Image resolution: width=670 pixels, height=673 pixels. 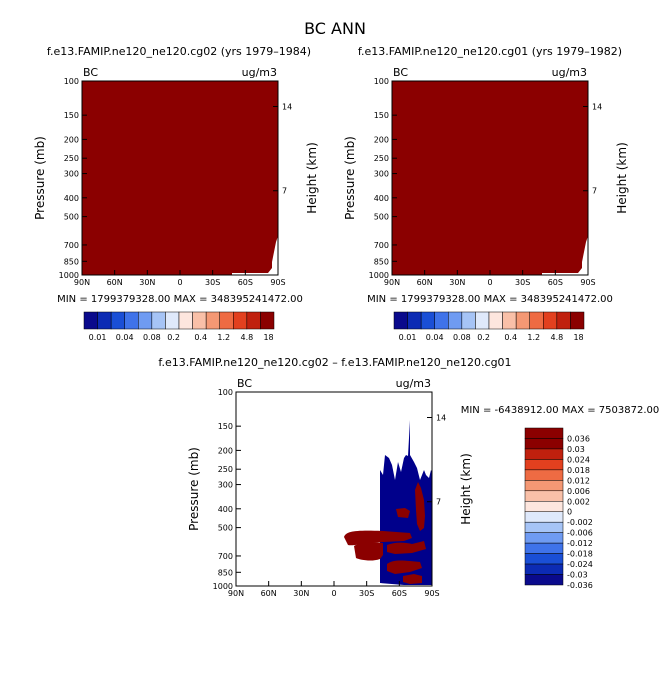 I want to click on y-tick-label: 250, so click(x=71, y=158).